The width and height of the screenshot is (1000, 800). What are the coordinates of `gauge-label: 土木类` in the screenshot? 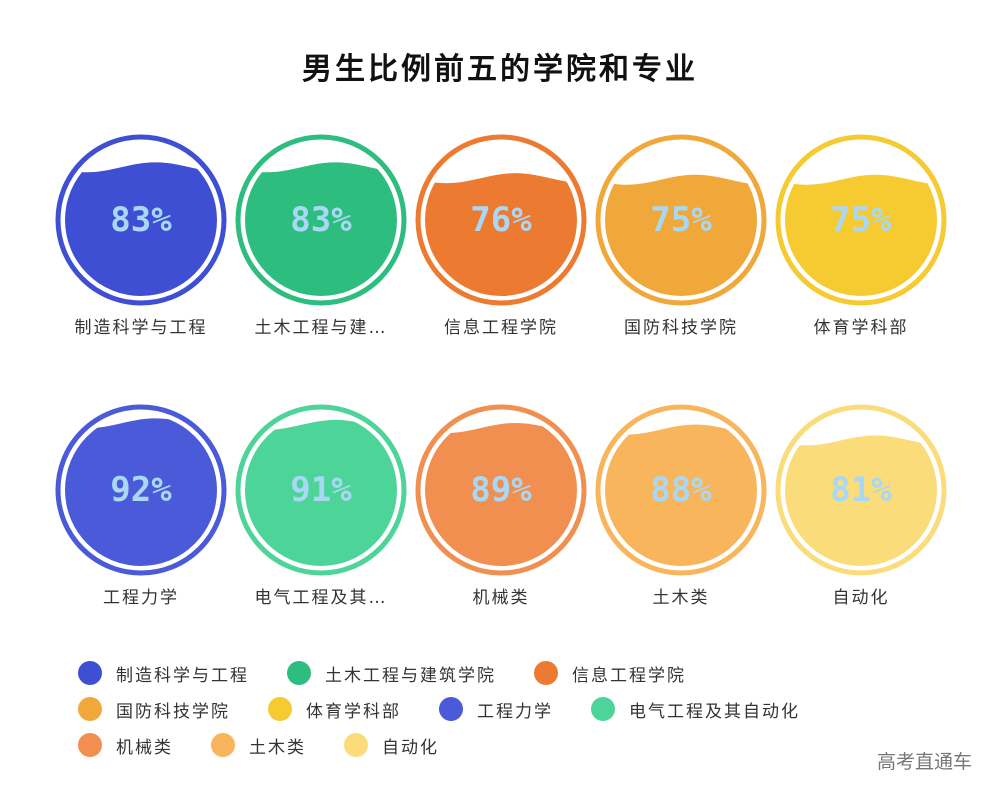 It's located at (681, 598).